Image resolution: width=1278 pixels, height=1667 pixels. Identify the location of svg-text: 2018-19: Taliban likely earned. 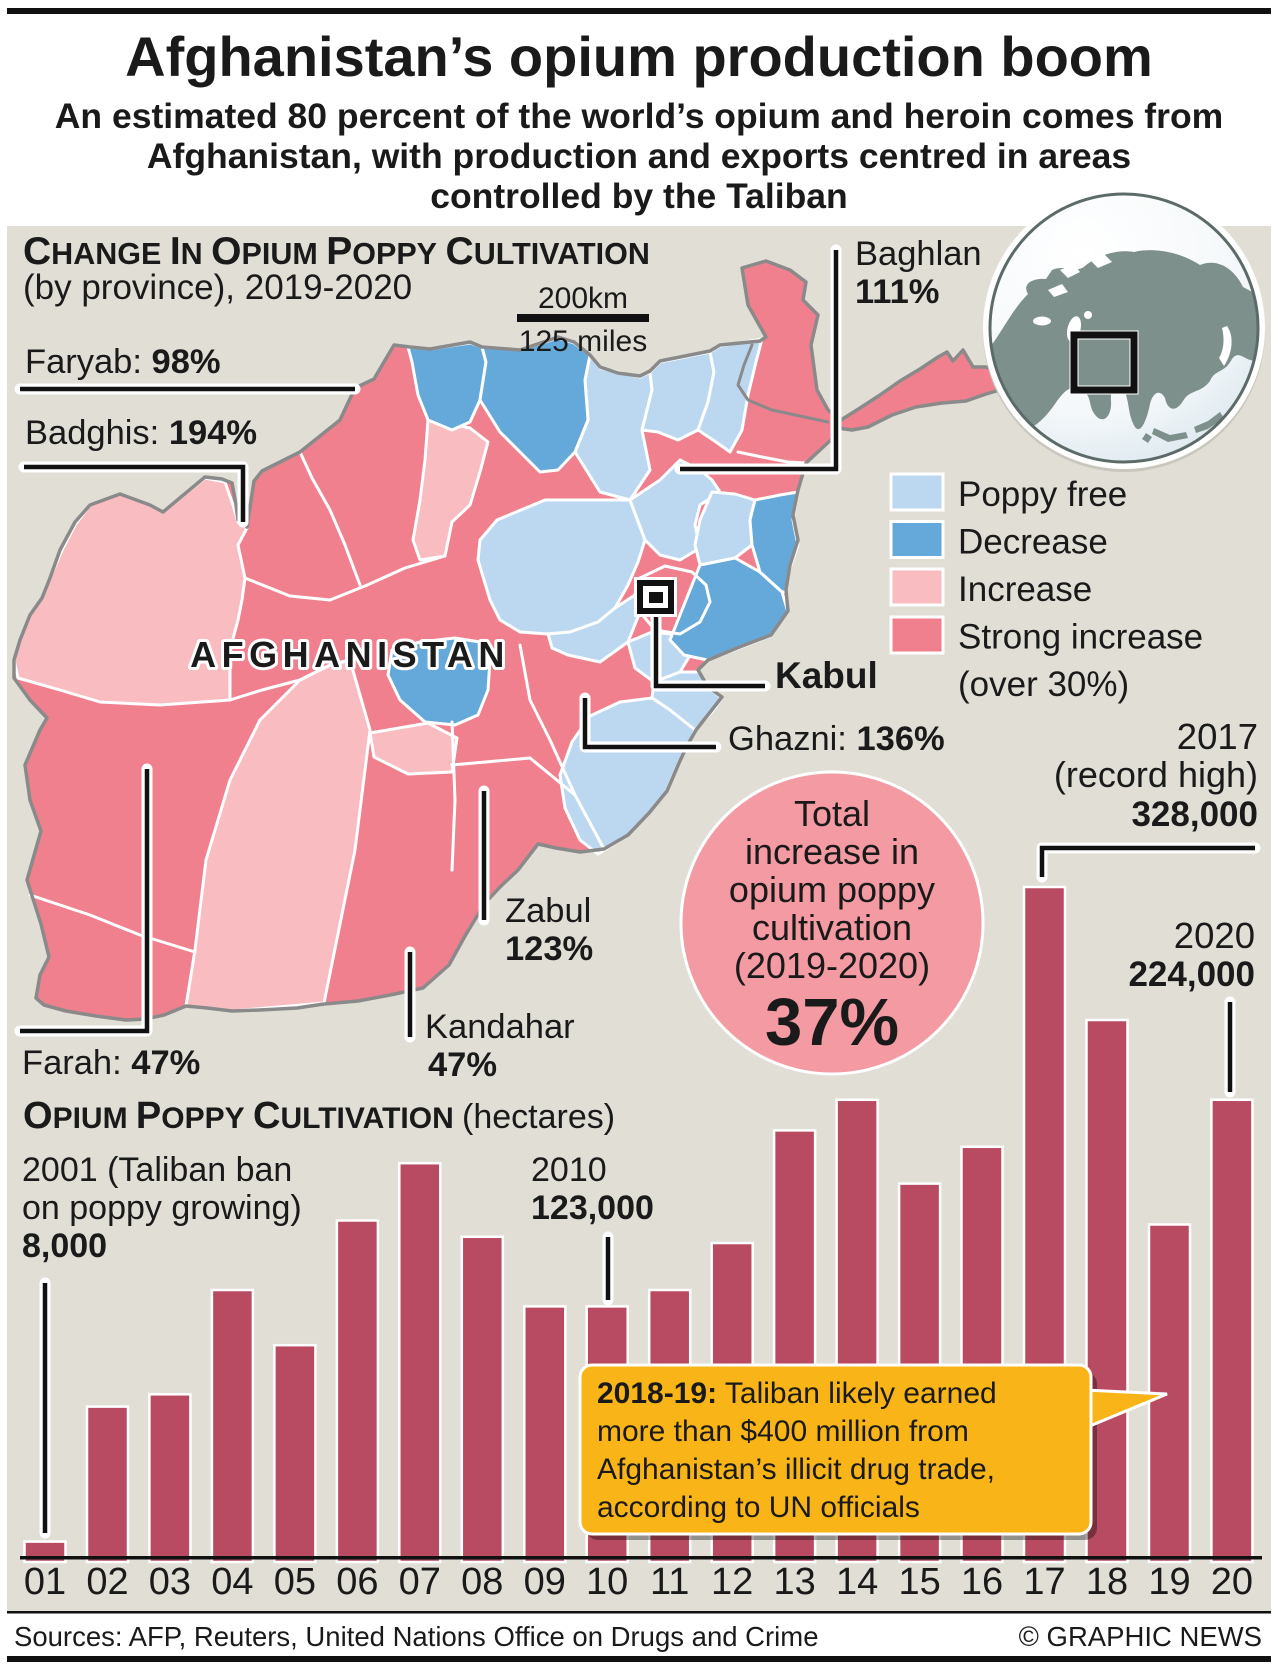
(797, 1393).